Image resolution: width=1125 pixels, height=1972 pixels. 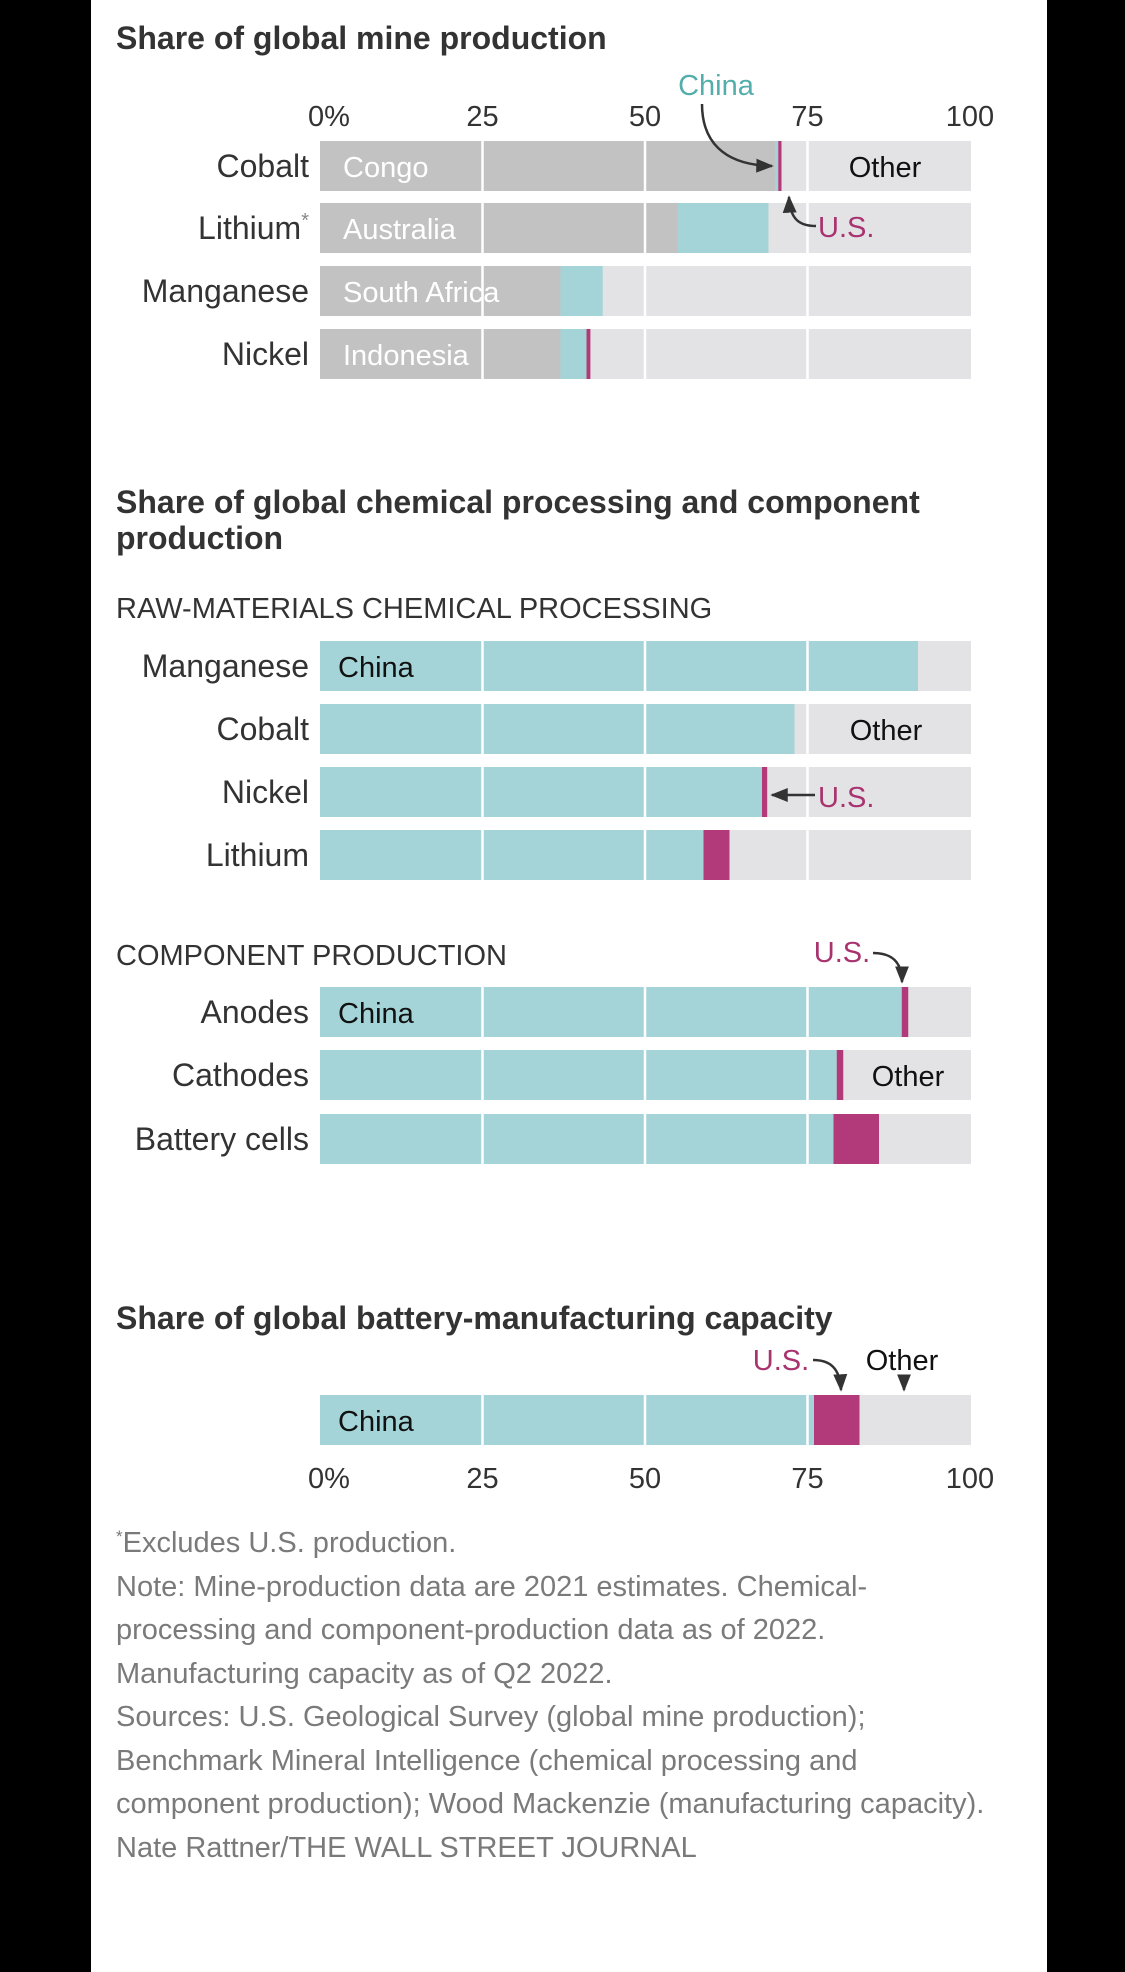 What do you see at coordinates (611, 1012) in the screenshot?
I see `chart2-row-anodes-seg-china` at bounding box center [611, 1012].